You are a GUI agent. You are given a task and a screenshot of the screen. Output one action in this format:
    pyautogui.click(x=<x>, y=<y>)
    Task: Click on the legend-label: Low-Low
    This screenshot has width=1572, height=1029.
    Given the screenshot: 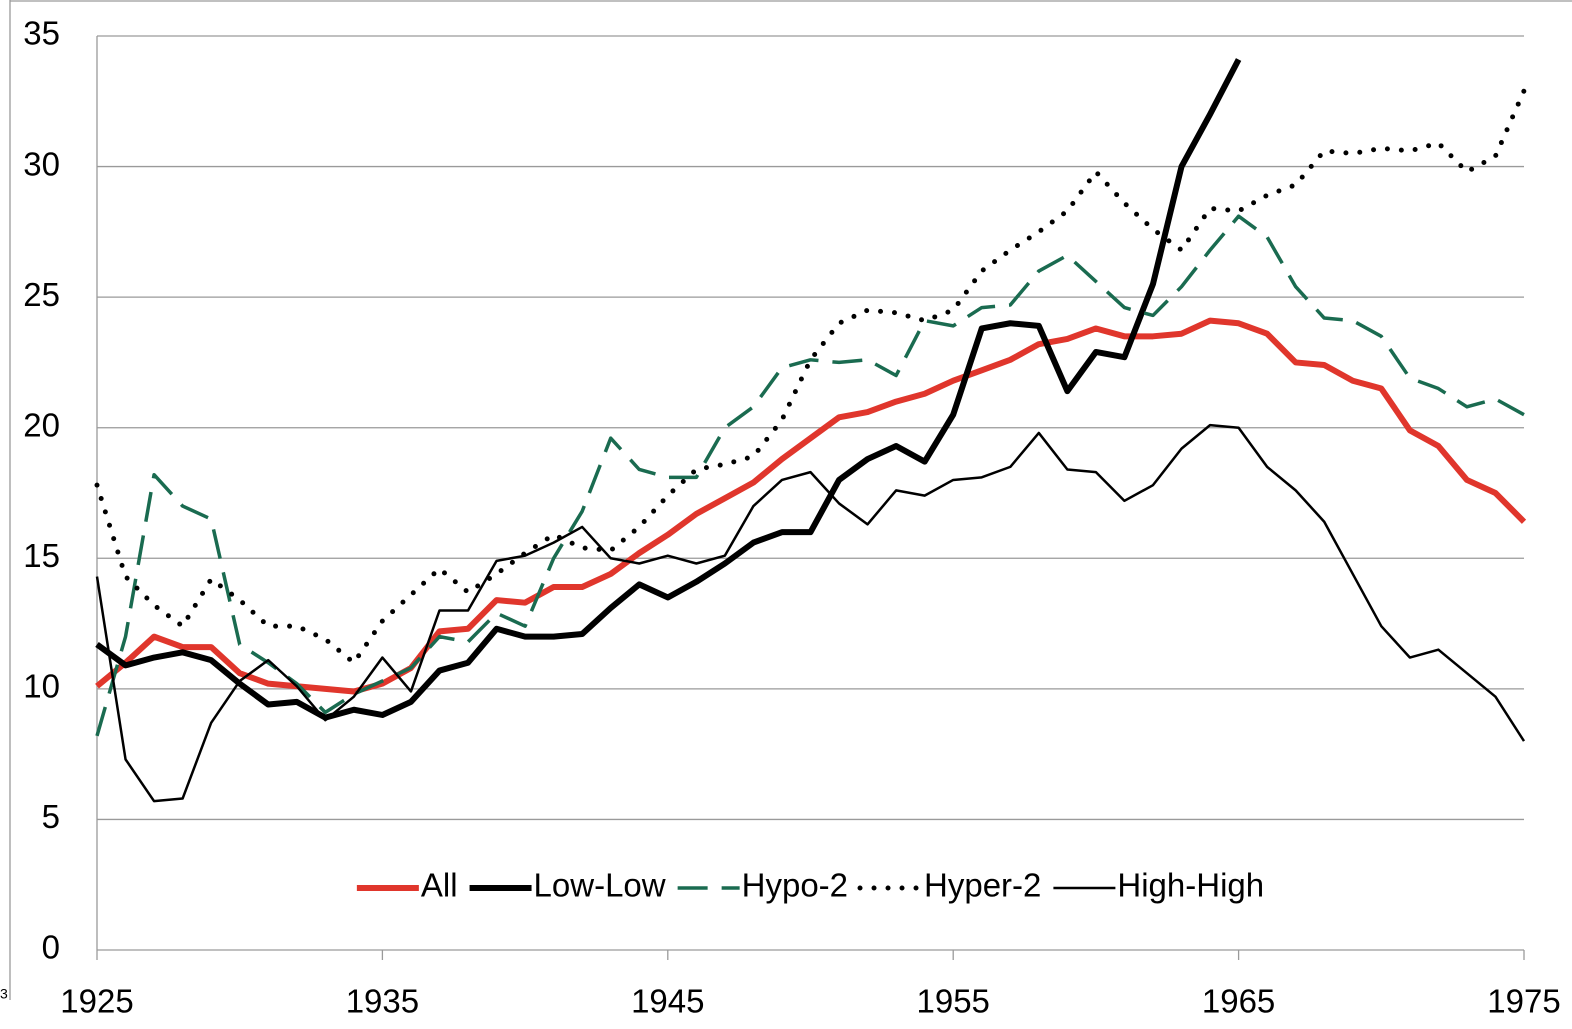 What is the action you would take?
    pyautogui.click(x=600, y=885)
    